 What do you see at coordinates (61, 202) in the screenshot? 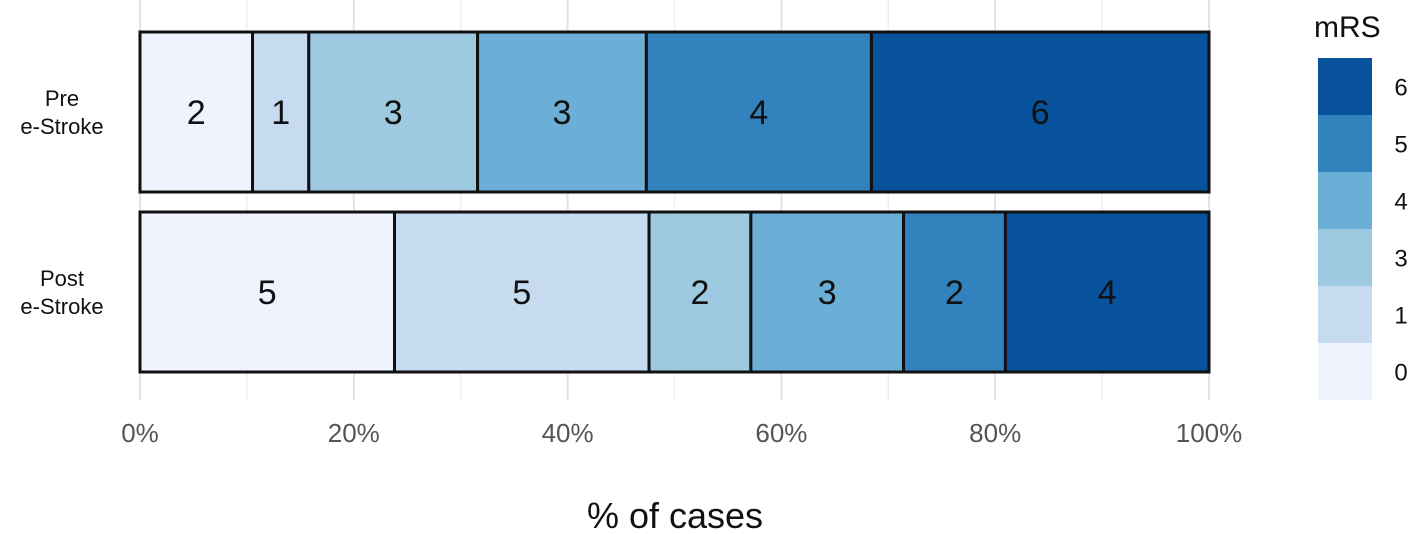
I see `category-labels: Pre e-Stroke Post e-Stroke` at bounding box center [61, 202].